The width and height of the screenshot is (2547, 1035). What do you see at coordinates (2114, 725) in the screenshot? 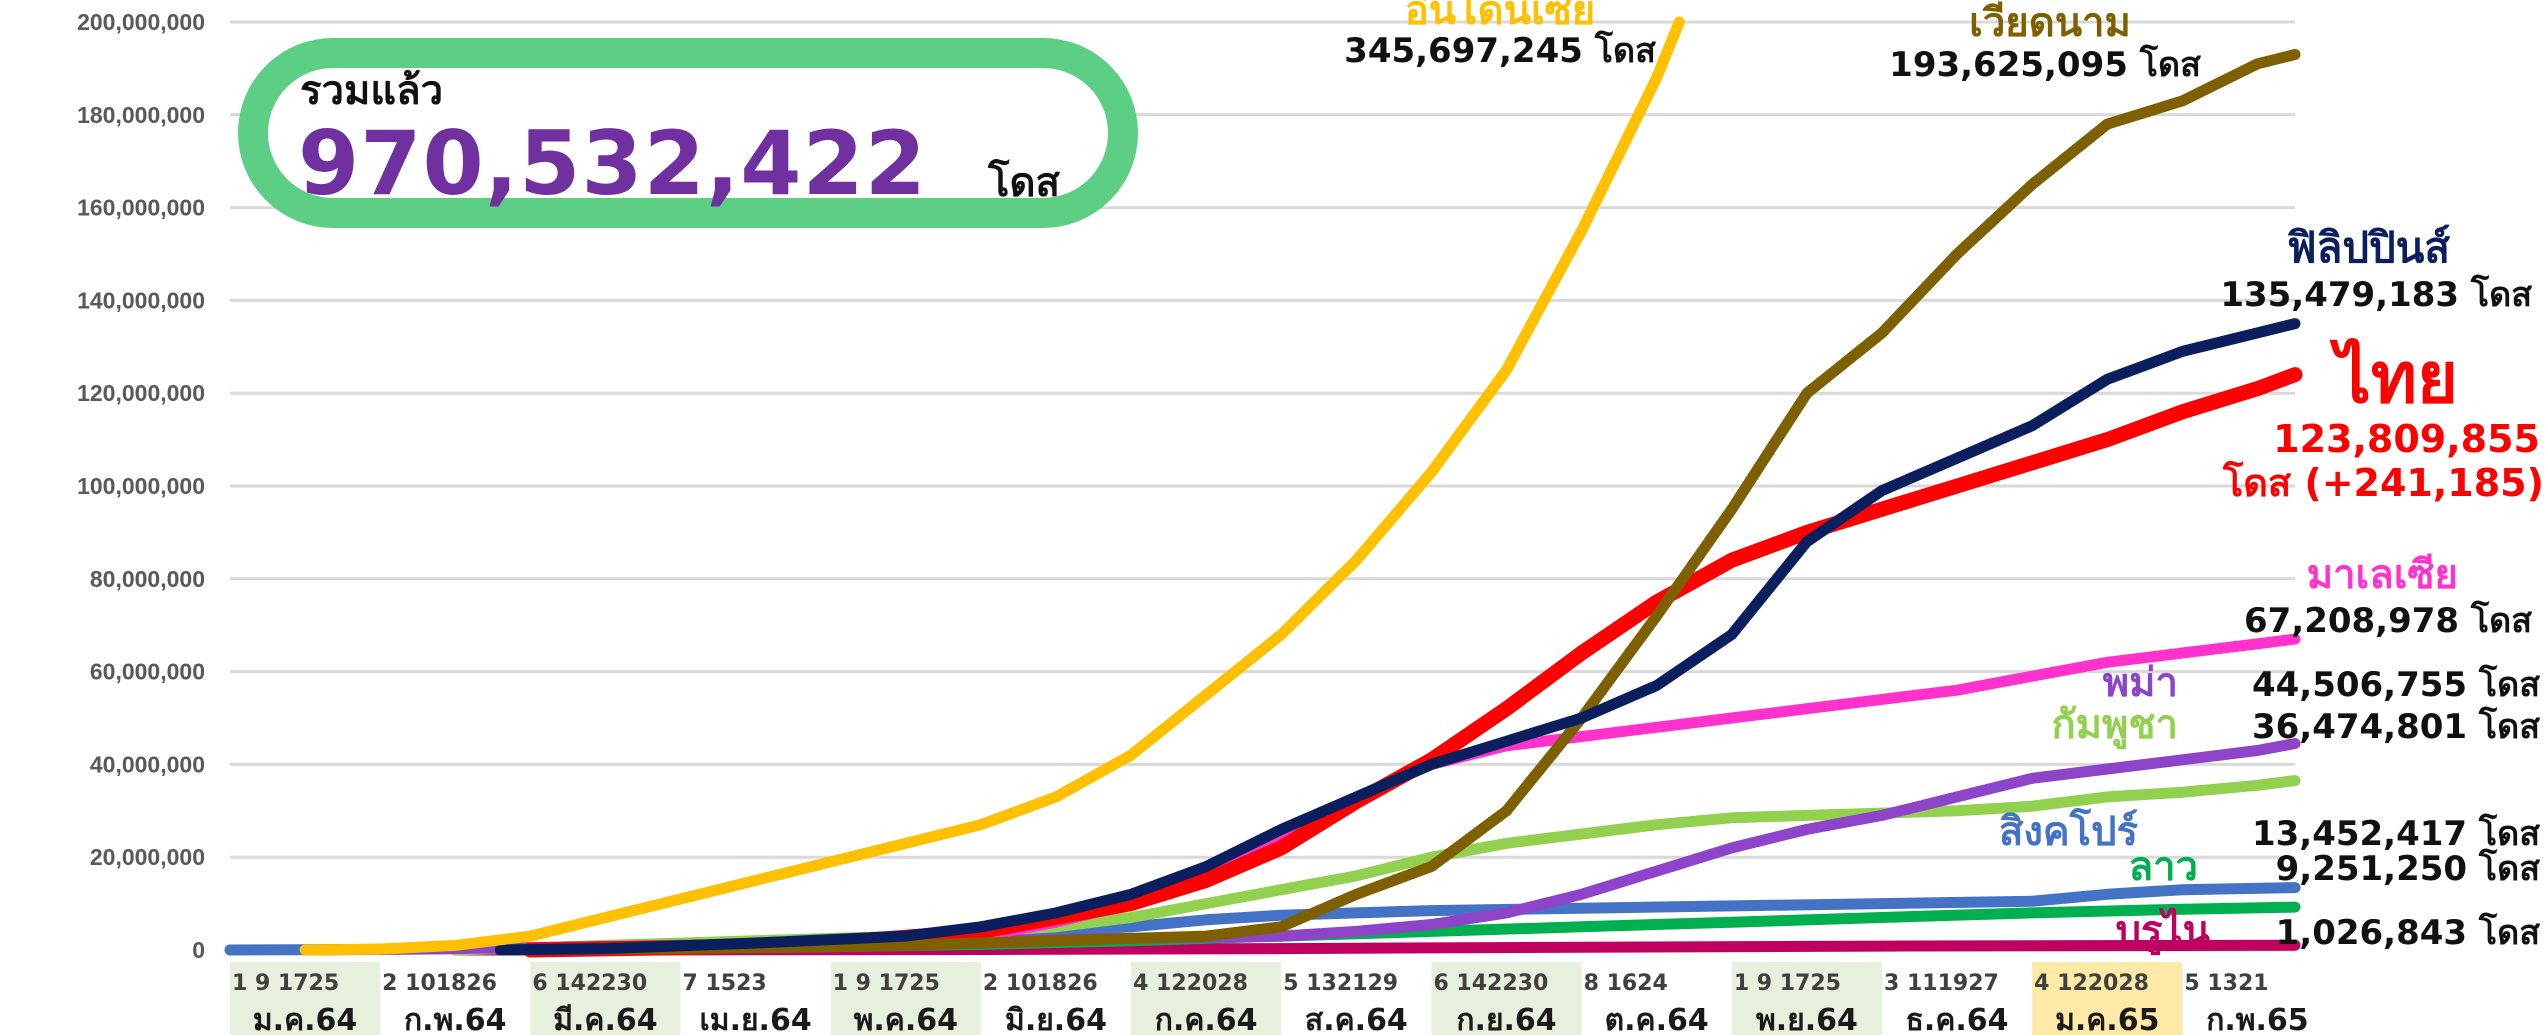
I see `series-name: กัมพูชา` at bounding box center [2114, 725].